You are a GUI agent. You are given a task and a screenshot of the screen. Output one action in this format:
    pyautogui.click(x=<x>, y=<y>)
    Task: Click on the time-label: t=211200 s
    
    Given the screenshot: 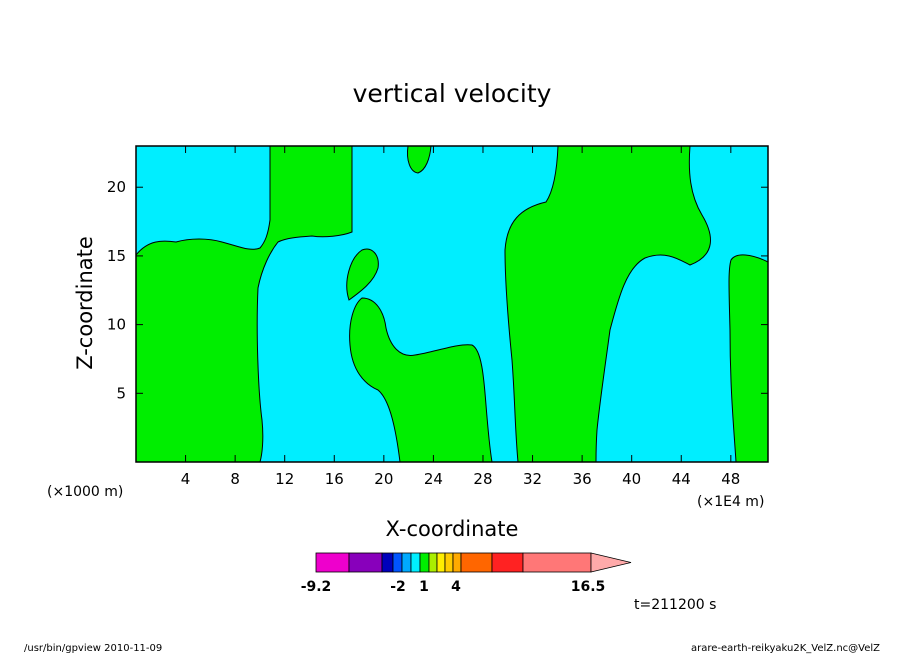 What is the action you would take?
    pyautogui.click(x=675, y=605)
    